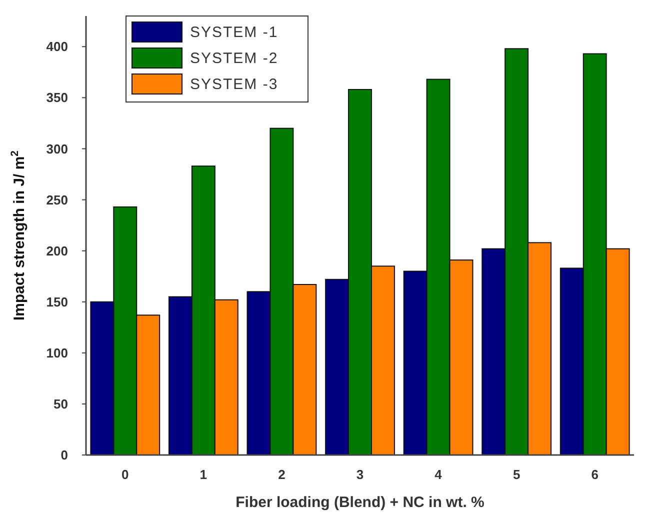 This screenshot has height=521, width=648. What do you see at coordinates (234, 84) in the screenshot?
I see `legend-label: SYSTEM -3` at bounding box center [234, 84].